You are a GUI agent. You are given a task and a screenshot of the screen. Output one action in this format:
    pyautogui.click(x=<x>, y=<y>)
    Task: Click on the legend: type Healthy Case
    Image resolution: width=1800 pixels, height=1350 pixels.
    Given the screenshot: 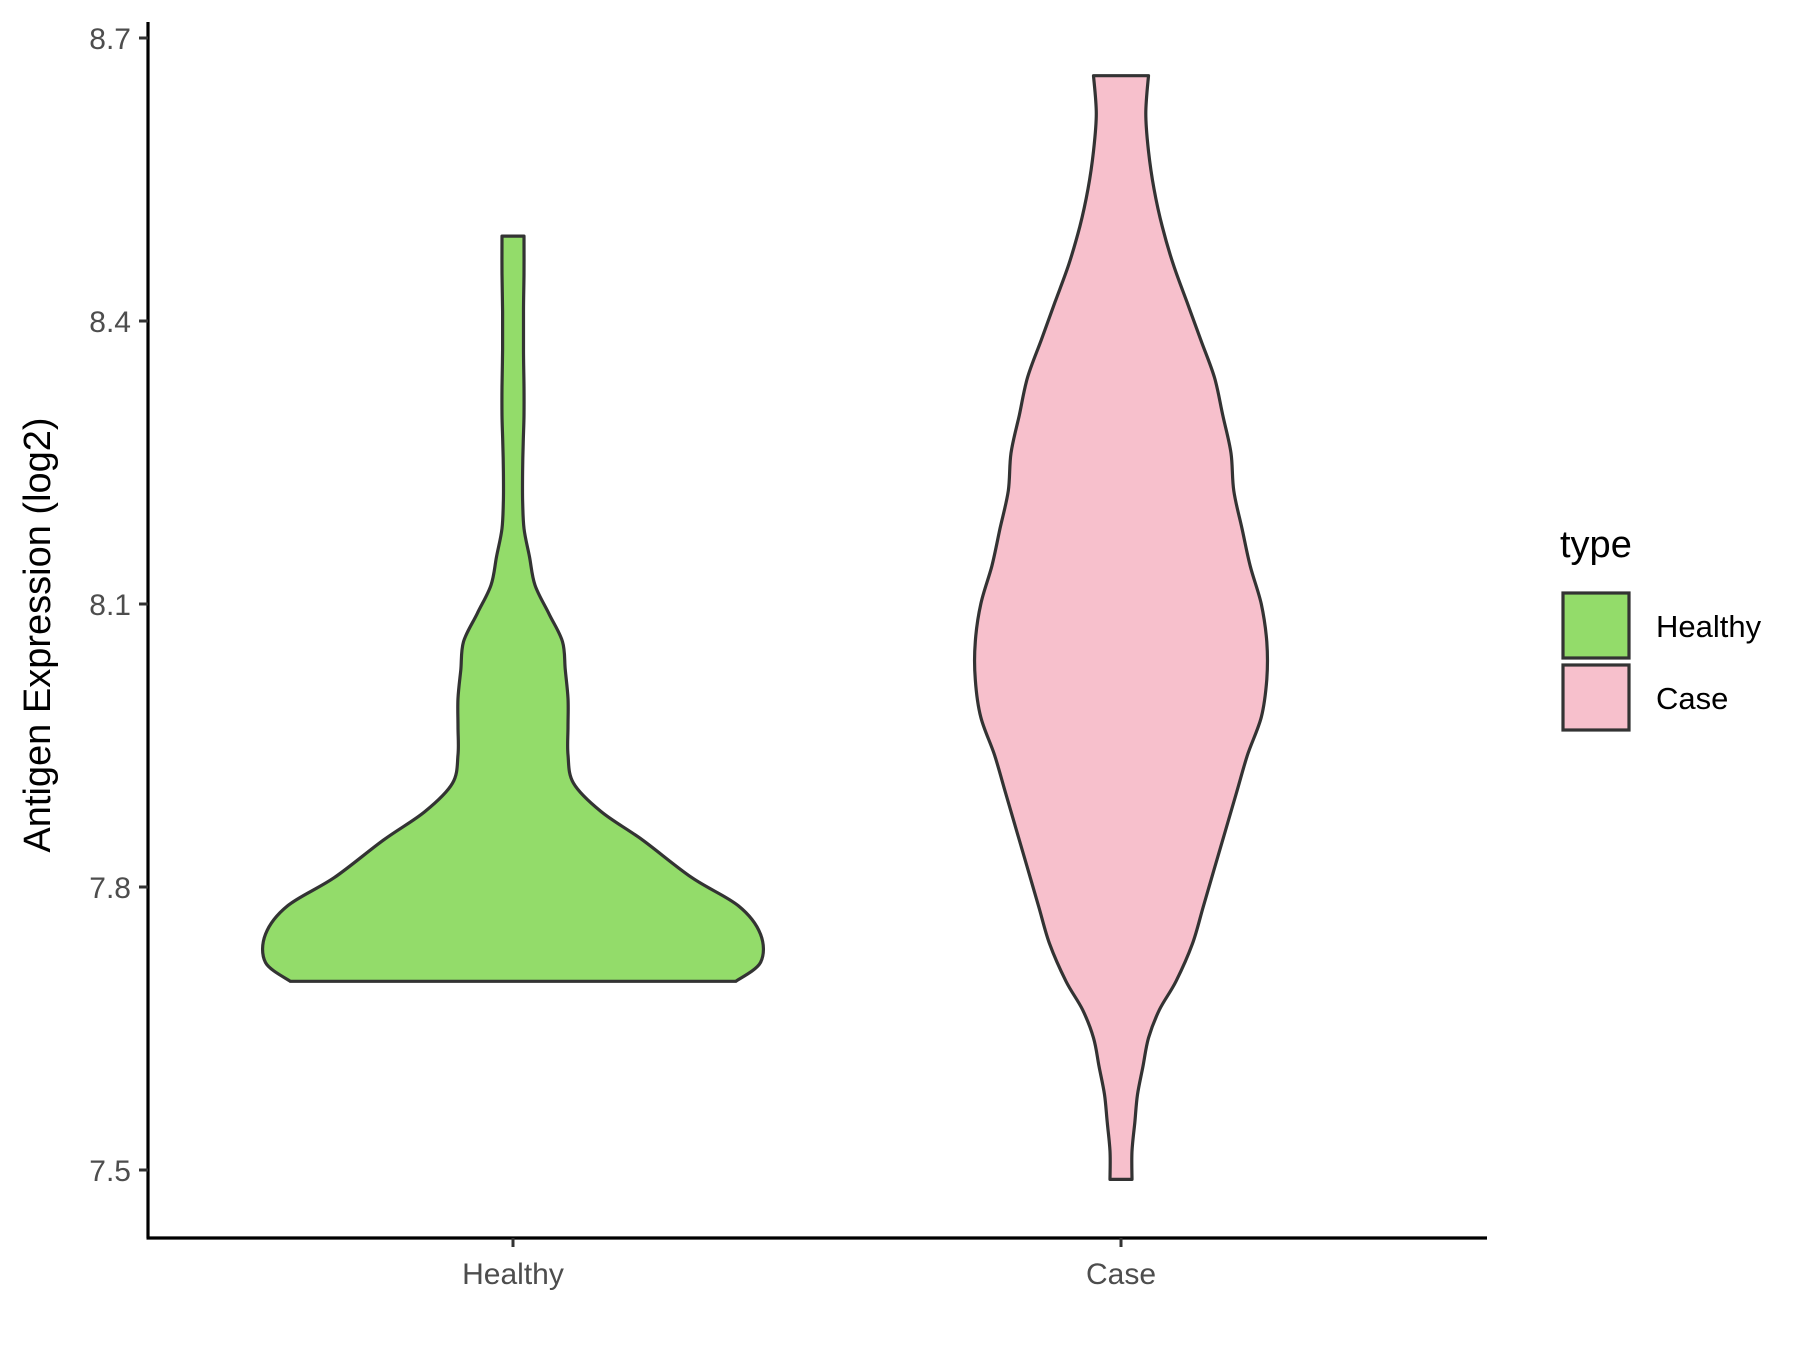 What is the action you would take?
    pyautogui.click(x=1661, y=628)
    